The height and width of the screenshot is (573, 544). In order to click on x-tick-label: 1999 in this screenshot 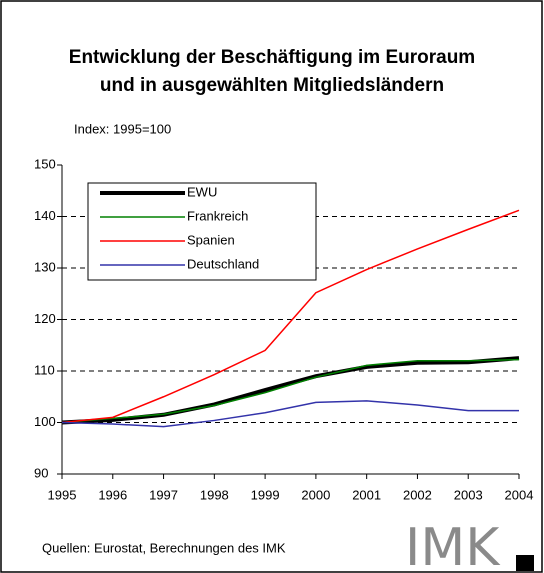, I will do `click(265, 494)`.